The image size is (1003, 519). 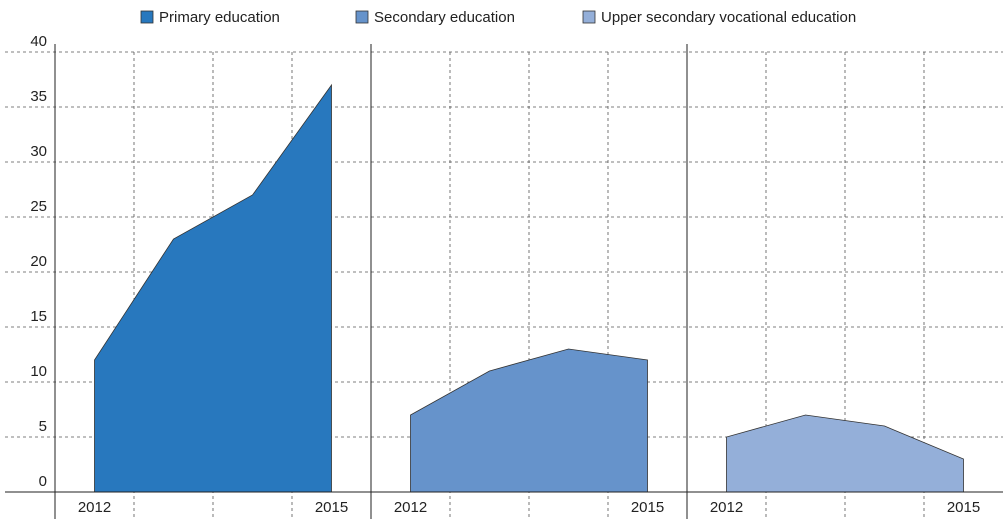 What do you see at coordinates (43, 426) in the screenshot?
I see `y-tick-label: 5` at bounding box center [43, 426].